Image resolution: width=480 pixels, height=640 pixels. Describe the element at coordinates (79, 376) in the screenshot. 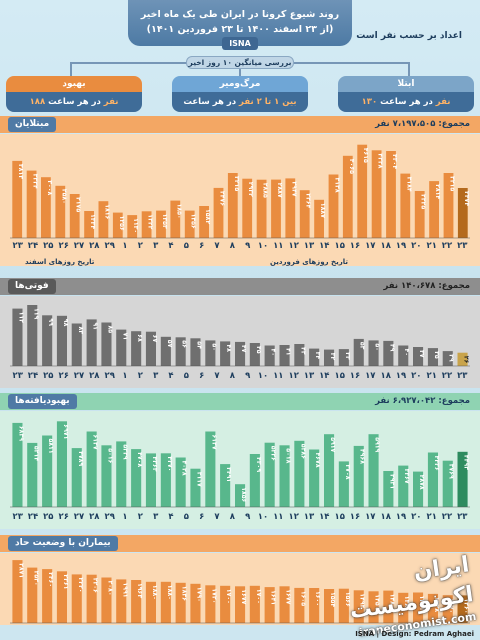

I see `tick-label: ۲۷` at that location.